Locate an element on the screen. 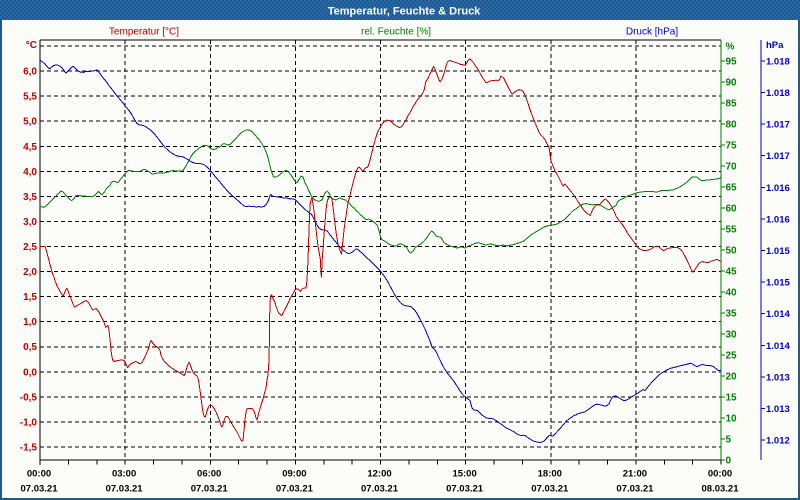 Image resolution: width=800 pixels, height=500 pixels. svg-text: 1.012 is located at coordinates (778, 441).